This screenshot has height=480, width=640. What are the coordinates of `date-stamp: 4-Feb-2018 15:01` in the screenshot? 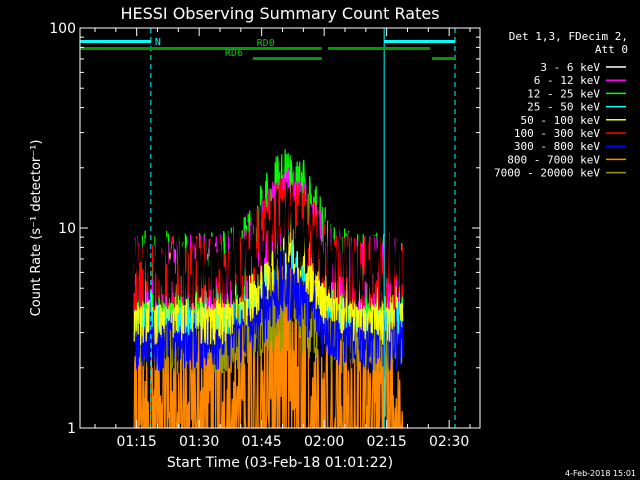 It's located at (600, 473).